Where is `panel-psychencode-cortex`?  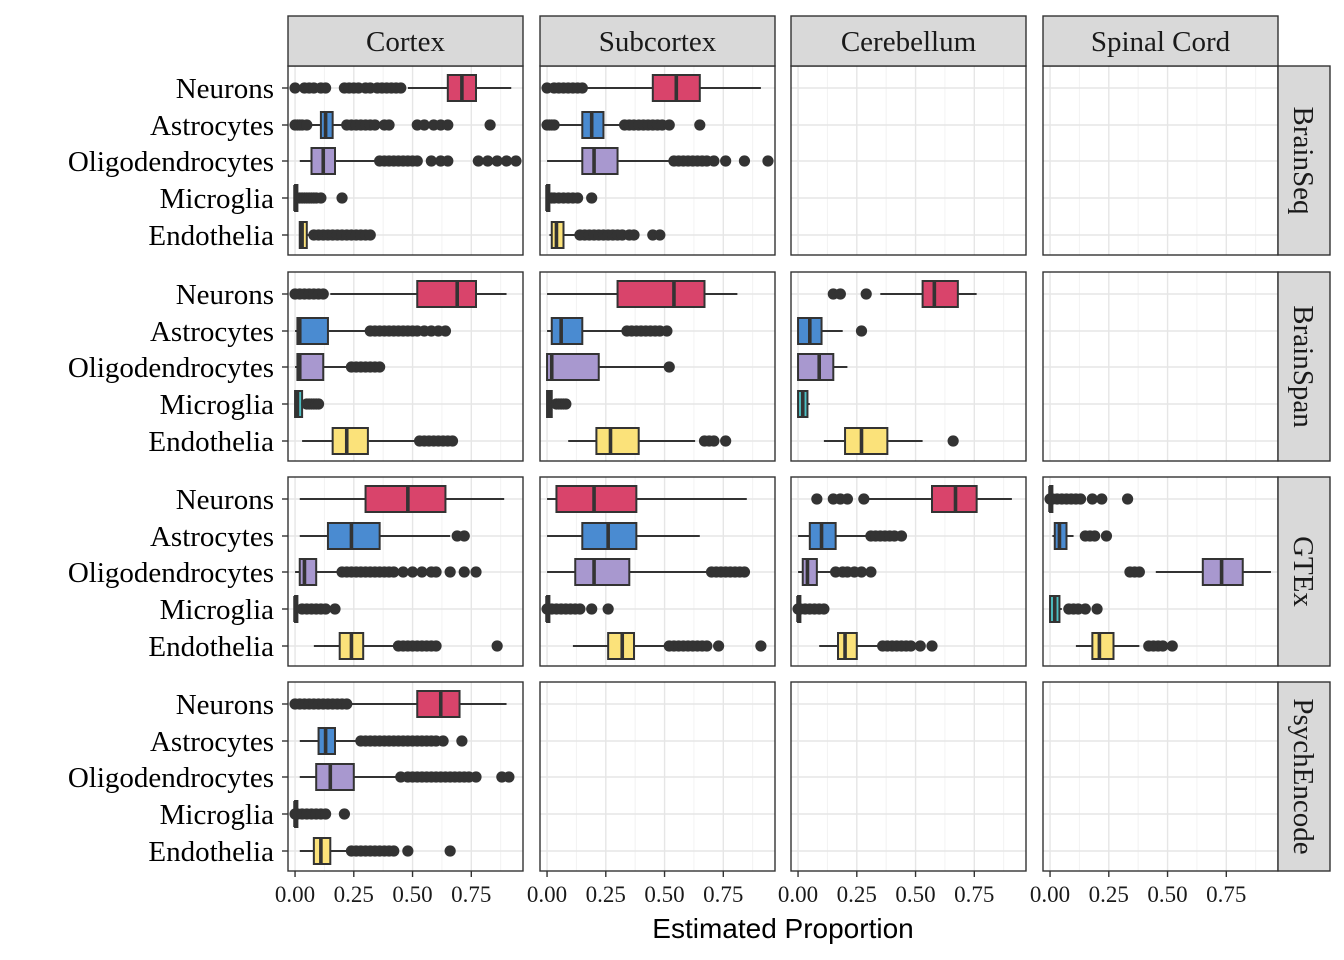
panel-psychencode-cortex is located at coordinates (405, 776).